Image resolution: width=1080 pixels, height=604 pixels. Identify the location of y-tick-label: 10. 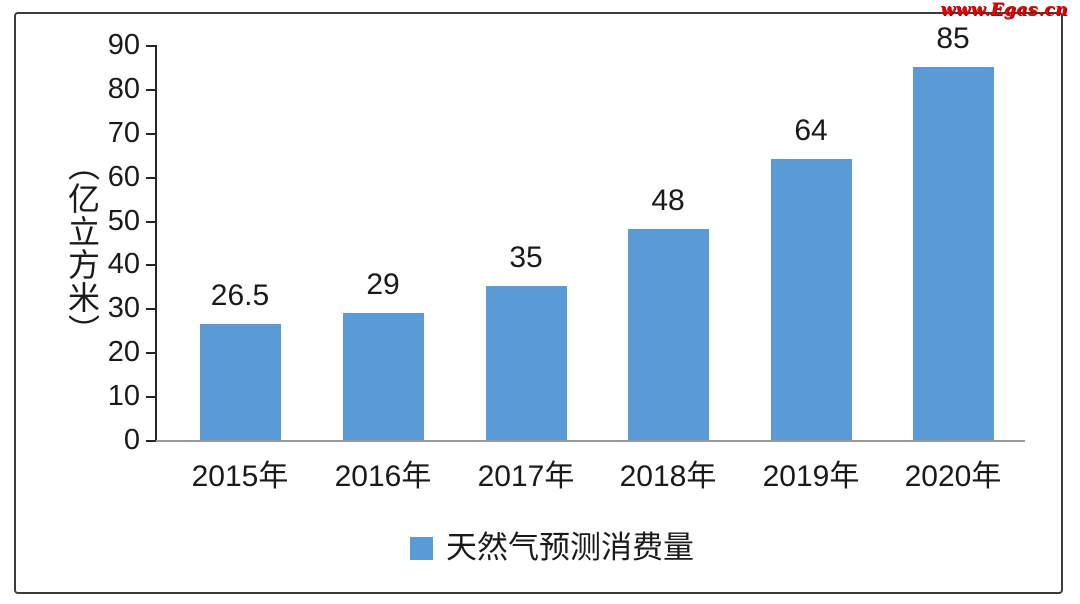
(123, 396).